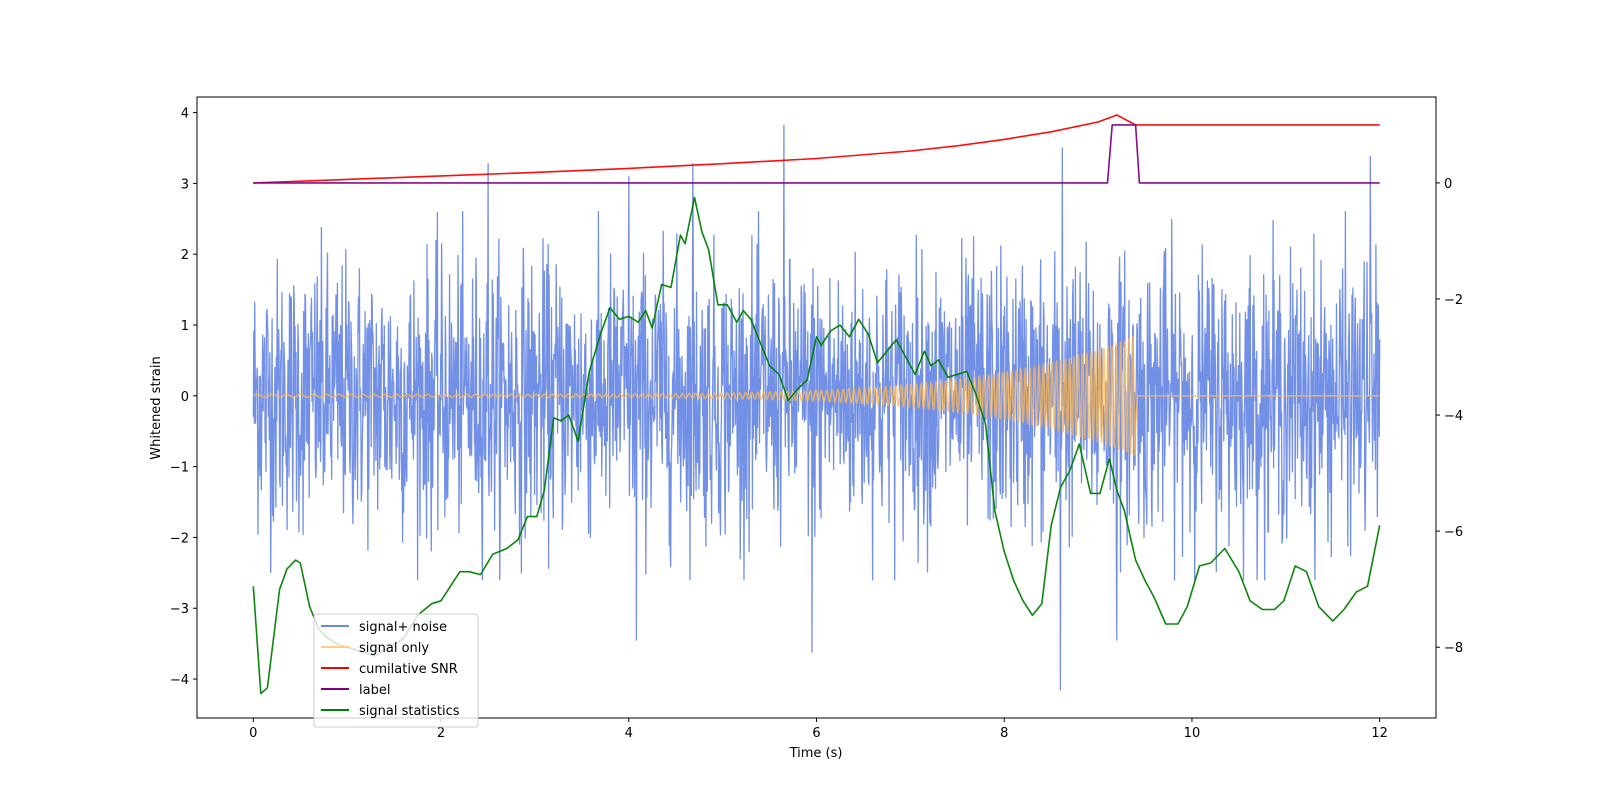 The height and width of the screenshot is (800, 1600). I want to click on y-tick-label: −1, so click(179, 468).